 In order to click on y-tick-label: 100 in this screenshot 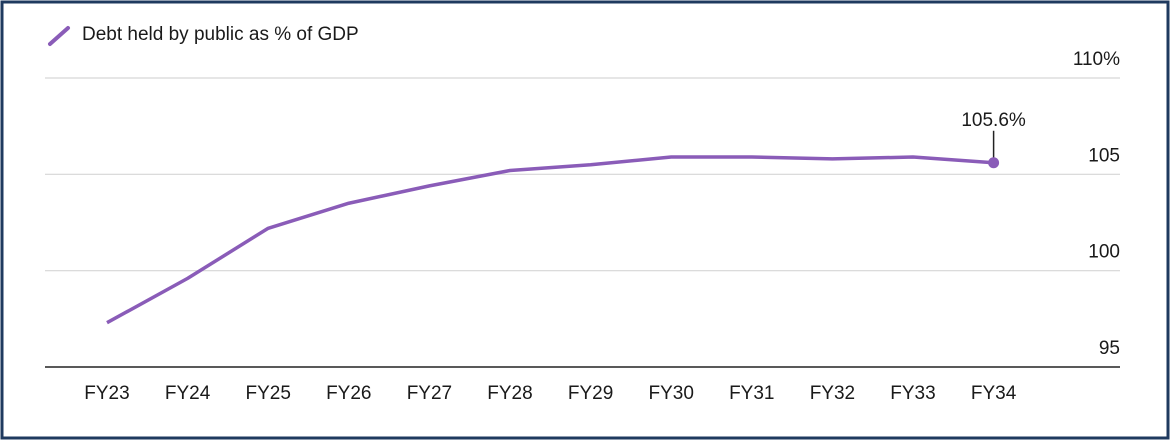, I will do `click(1104, 252)`.